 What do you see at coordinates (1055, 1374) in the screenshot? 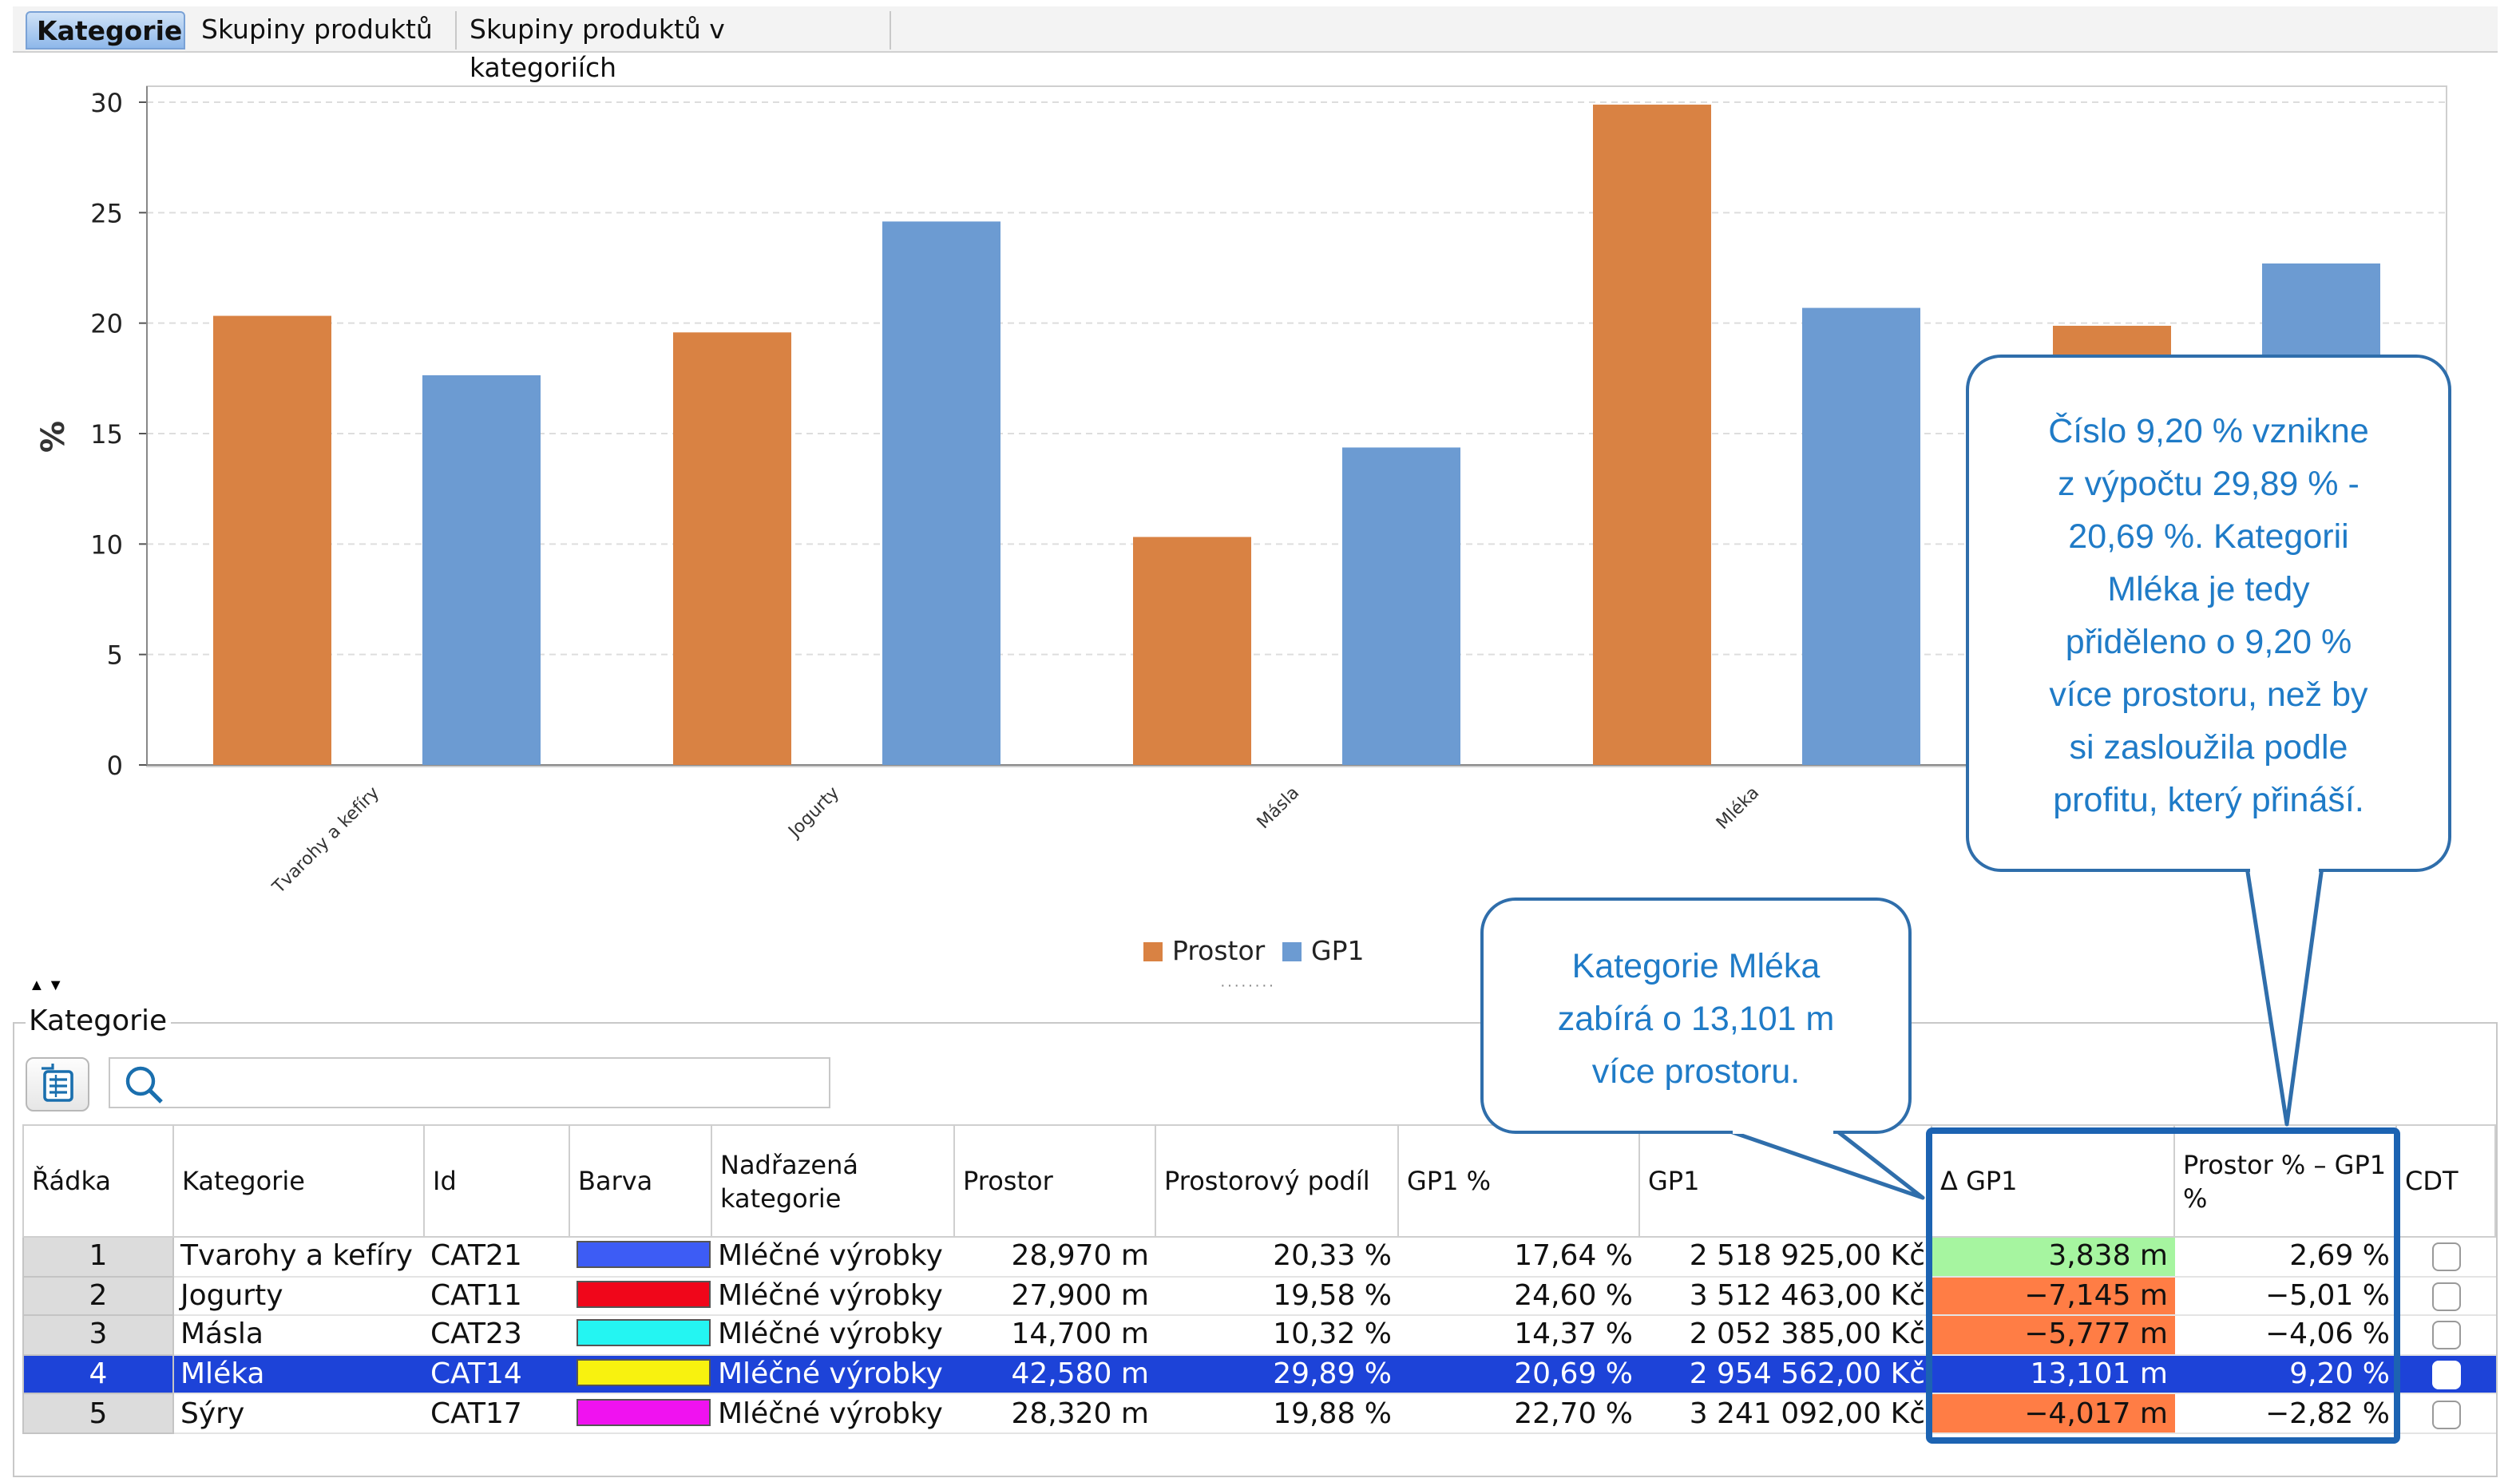
I see `cell-prostor: 42,580 m` at bounding box center [1055, 1374].